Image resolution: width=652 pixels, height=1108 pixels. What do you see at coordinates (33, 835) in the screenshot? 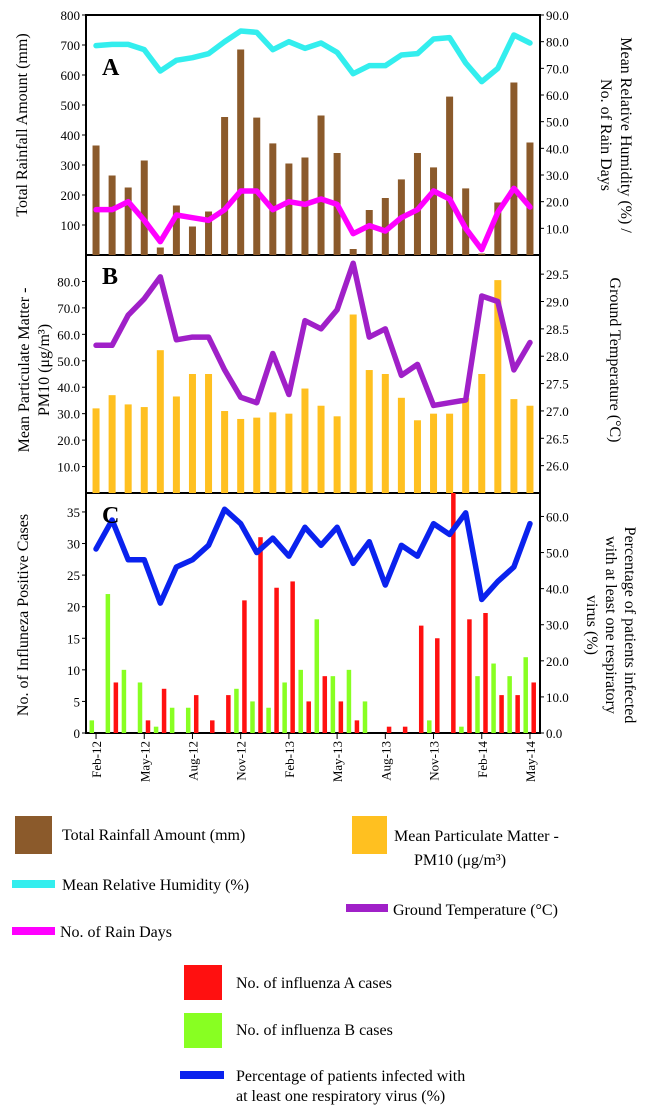
I see `legend-swatch-rainfall` at bounding box center [33, 835].